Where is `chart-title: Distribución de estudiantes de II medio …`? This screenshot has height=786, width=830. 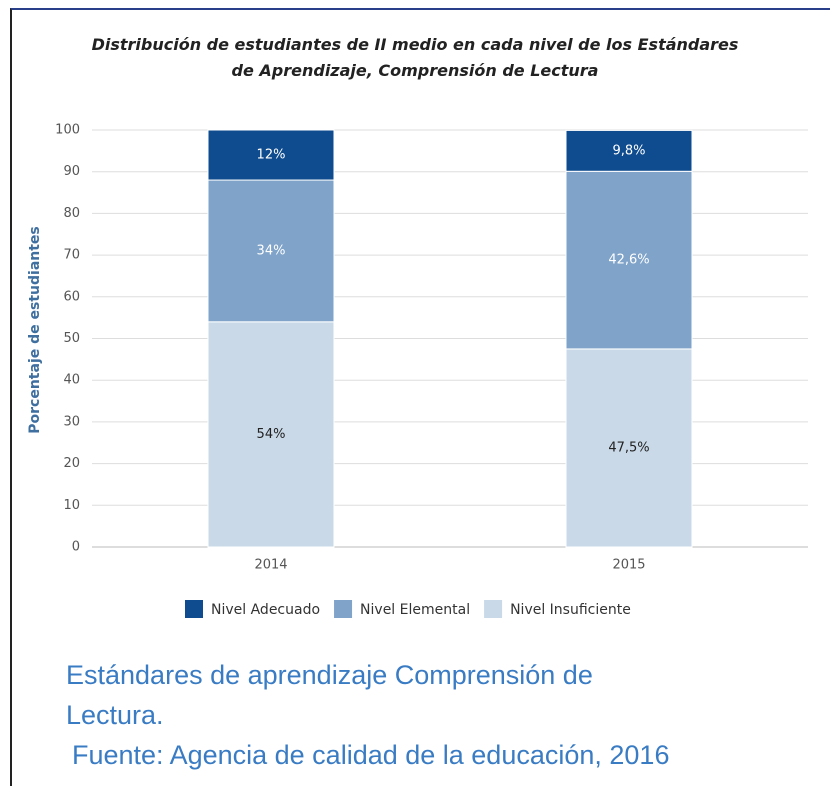 chart-title: Distribución de estudiantes de II medio … is located at coordinates (415, 57).